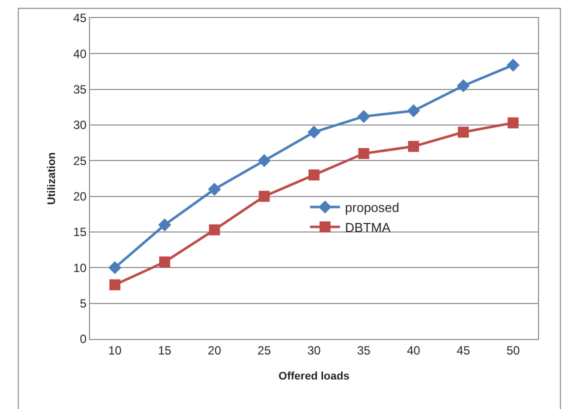  Describe the element at coordinates (80, 267) in the screenshot. I see `y-tick-label: 10` at that location.